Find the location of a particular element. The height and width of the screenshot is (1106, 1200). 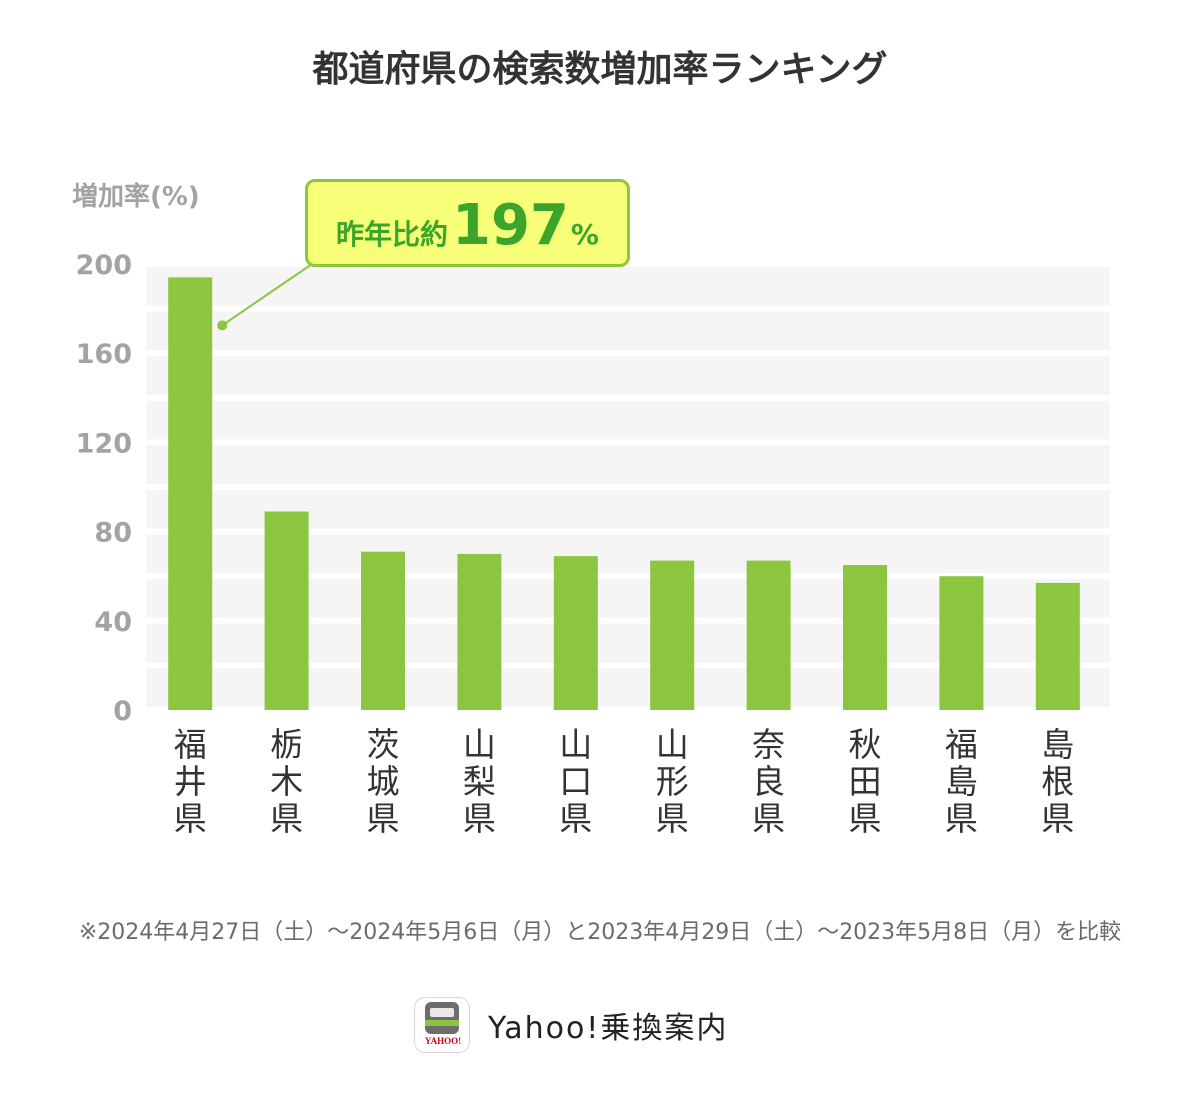

y-axis-label: 増加率(%) is located at coordinates (136, 197).